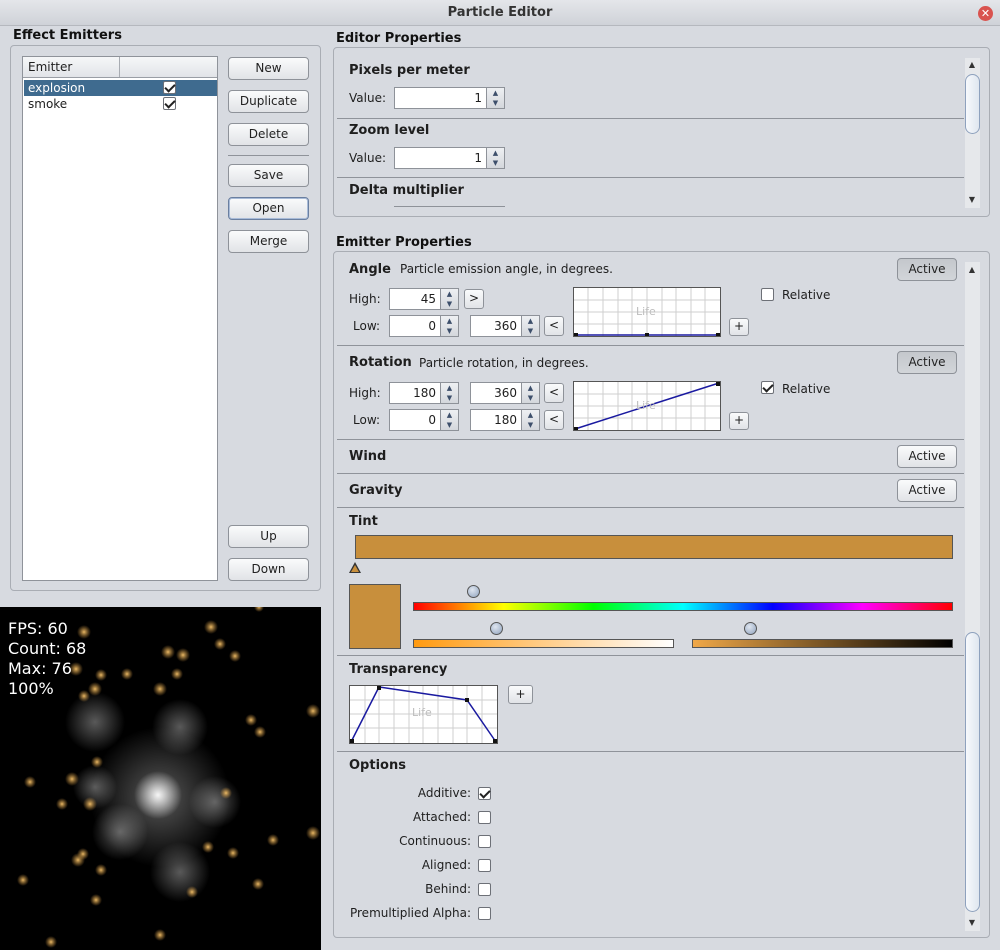 The height and width of the screenshot is (950, 1000). What do you see at coordinates (268, 208) in the screenshot?
I see `open-button: Open` at bounding box center [268, 208].